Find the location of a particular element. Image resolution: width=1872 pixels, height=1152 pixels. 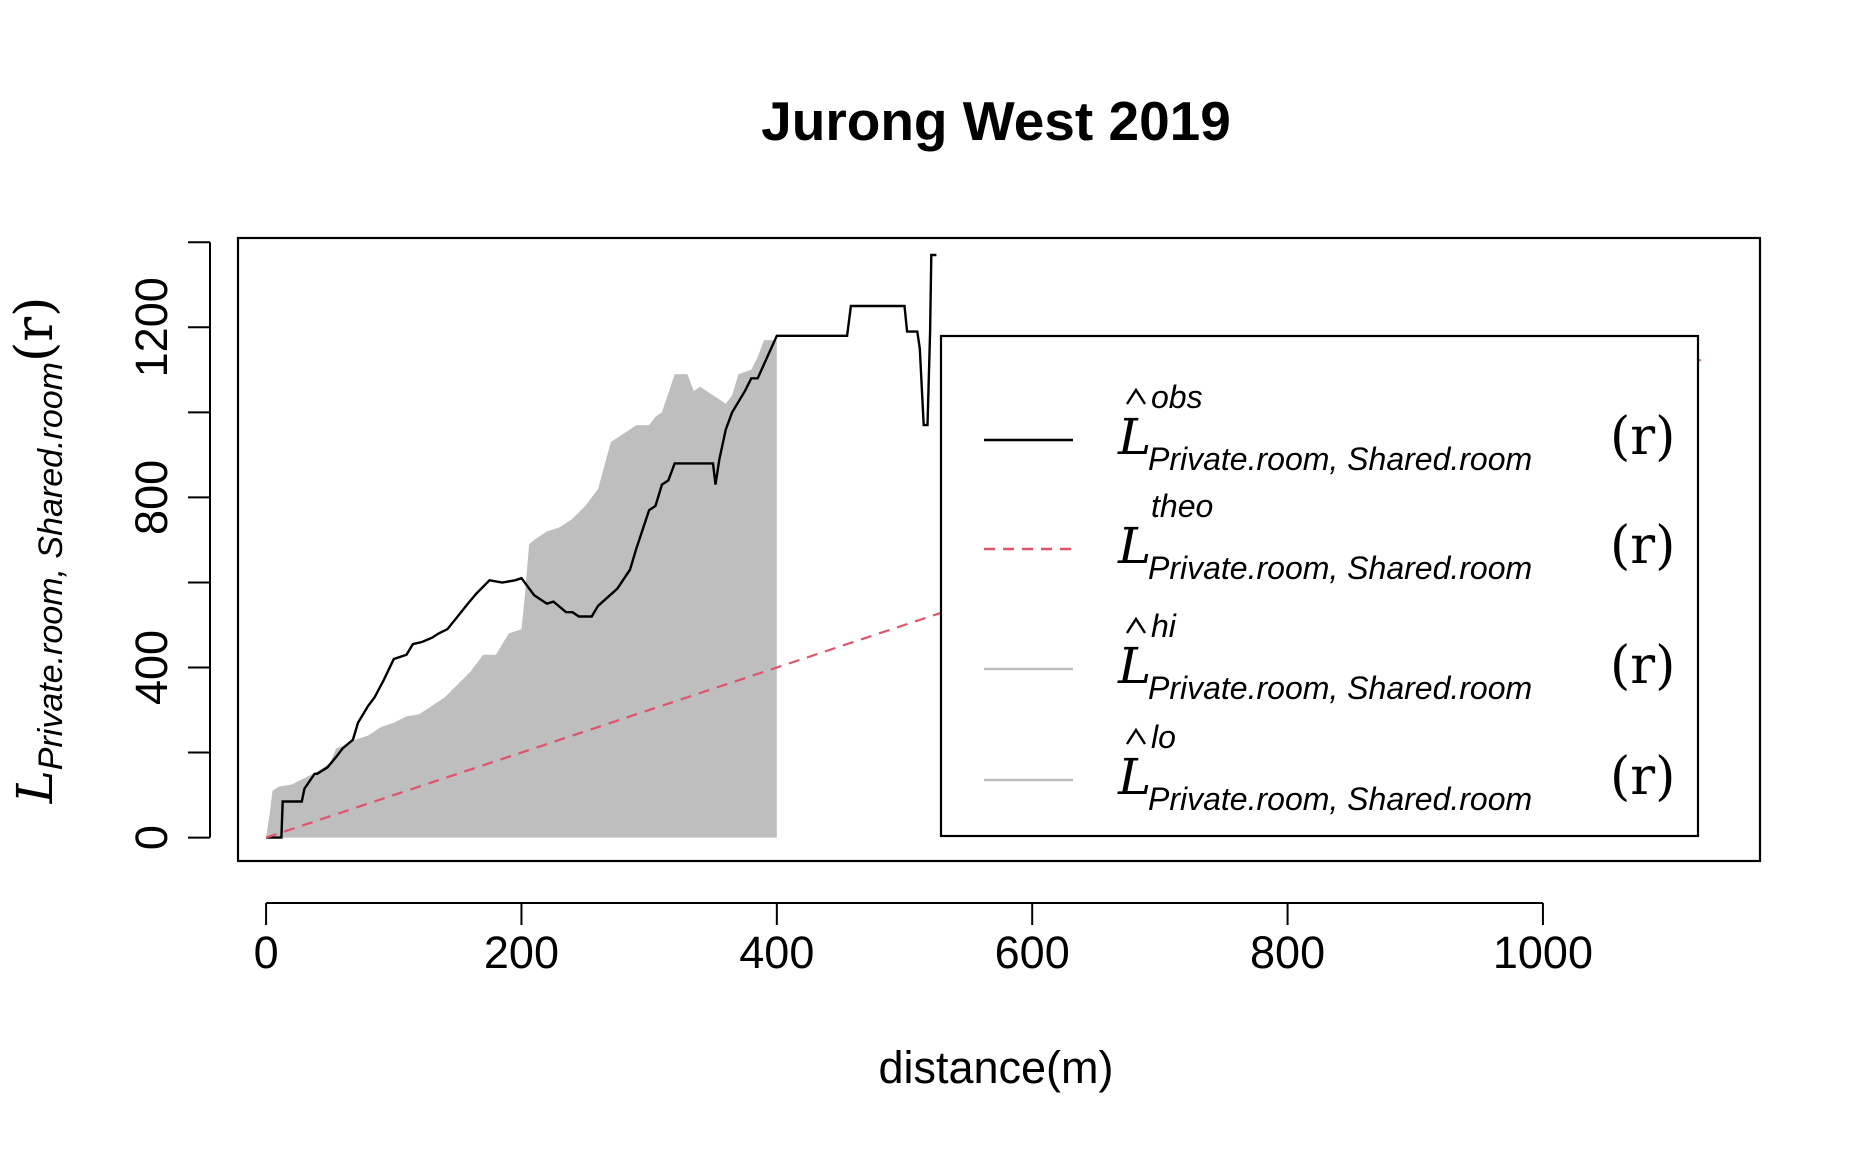

y-tick-label: 0 is located at coordinates (151, 837).